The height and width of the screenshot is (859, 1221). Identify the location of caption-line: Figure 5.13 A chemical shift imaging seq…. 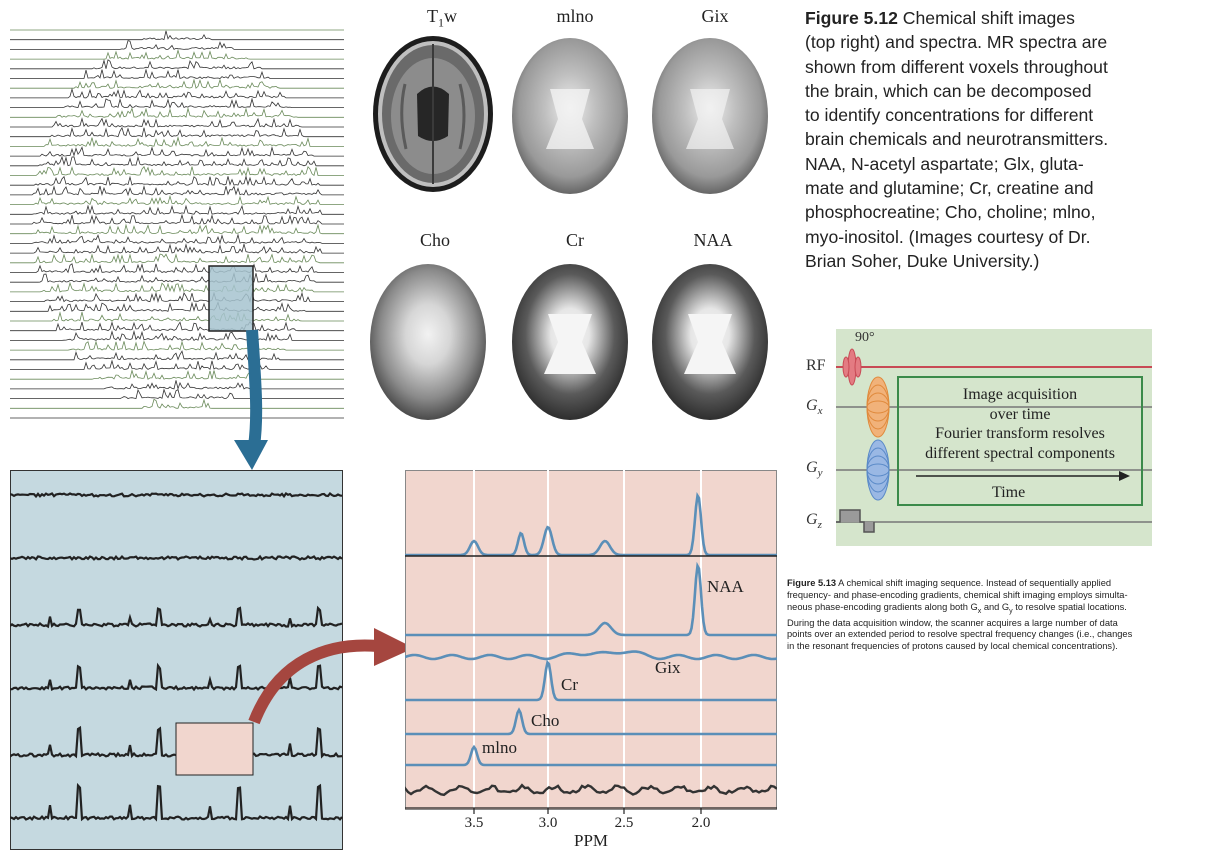
(949, 583).